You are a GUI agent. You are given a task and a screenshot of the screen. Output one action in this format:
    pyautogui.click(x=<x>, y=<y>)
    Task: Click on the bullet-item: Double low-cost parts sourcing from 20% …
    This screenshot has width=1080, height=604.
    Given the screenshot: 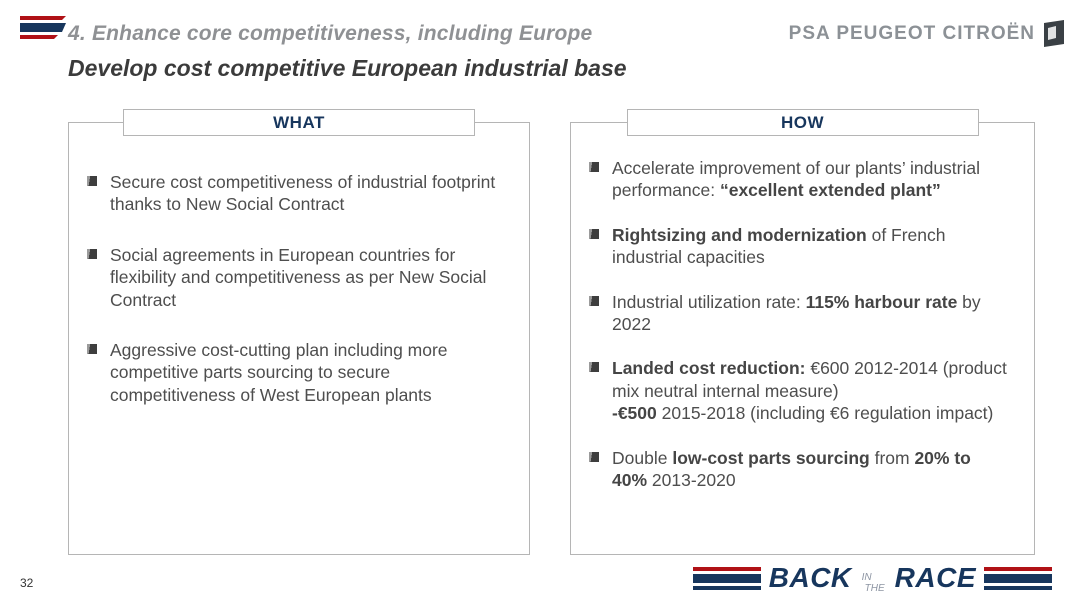 What is the action you would take?
    pyautogui.click(x=802, y=469)
    